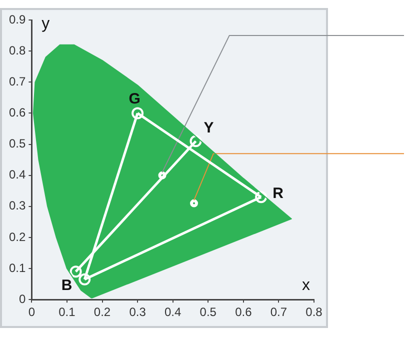 Image resolution: width=406 pixels, height=343 pixels. What do you see at coordinates (279, 312) in the screenshot?
I see `x-tick-label: 0.7` at bounding box center [279, 312].